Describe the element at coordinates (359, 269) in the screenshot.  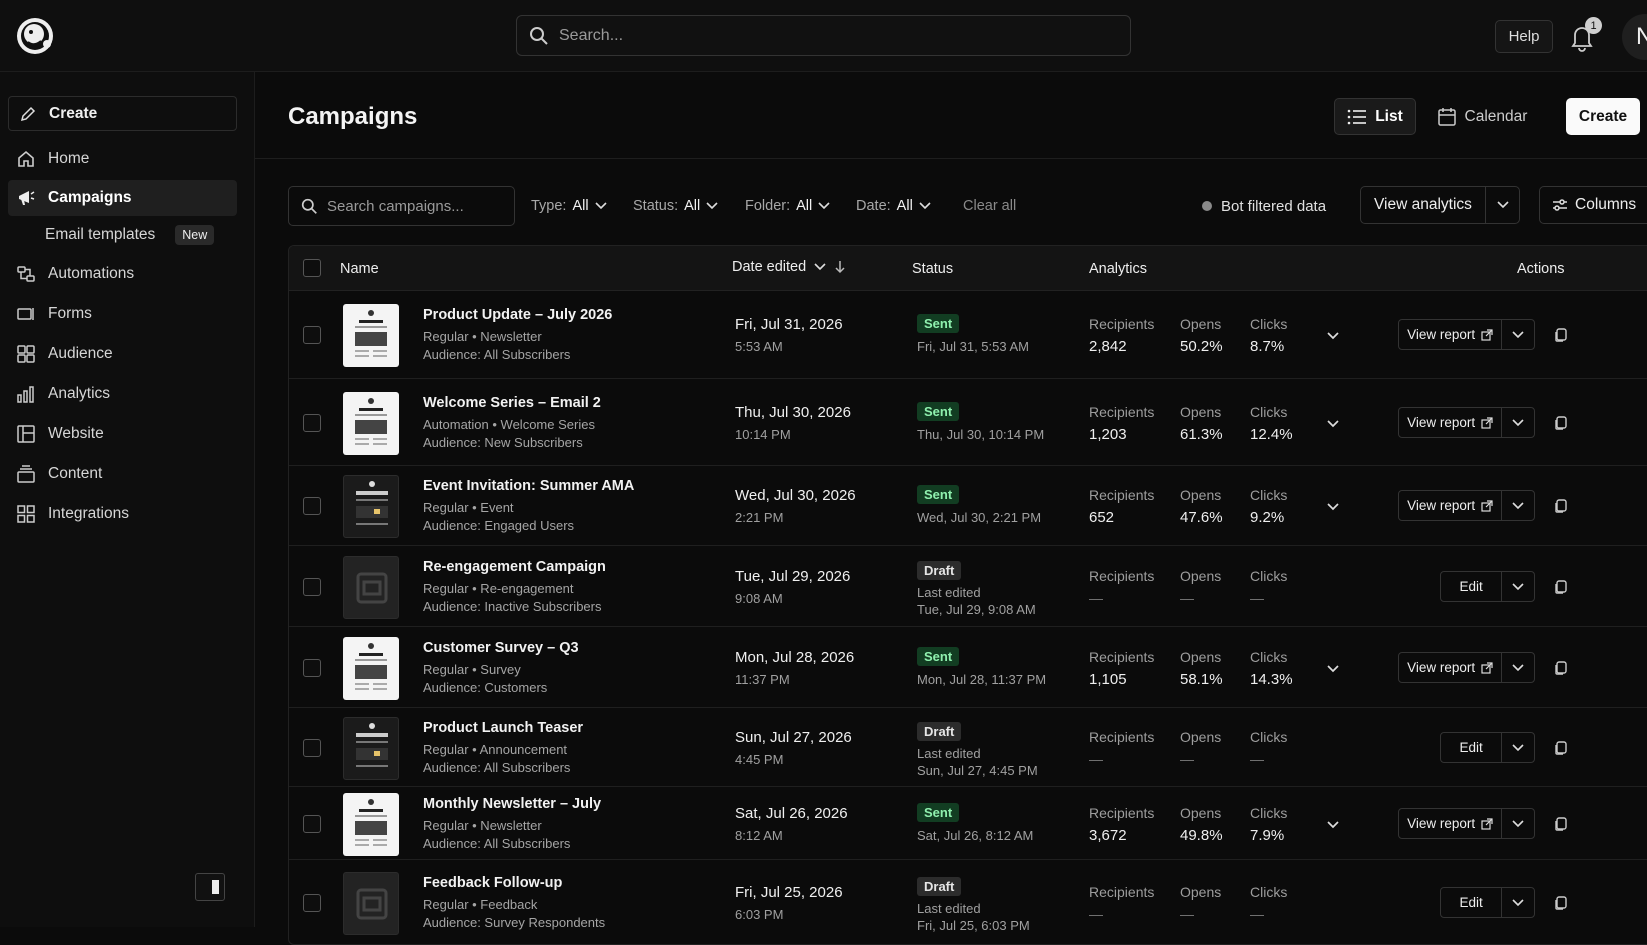
I see `header-name: Name` at that location.